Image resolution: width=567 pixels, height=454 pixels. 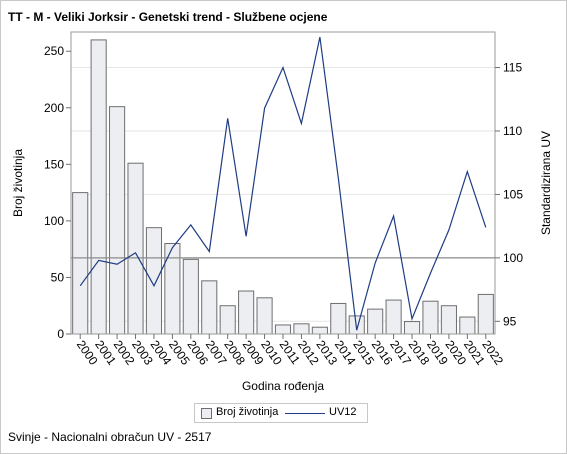 What do you see at coordinates (247, 412) in the screenshot?
I see `legend-bar-label: Broj životinja` at bounding box center [247, 412].